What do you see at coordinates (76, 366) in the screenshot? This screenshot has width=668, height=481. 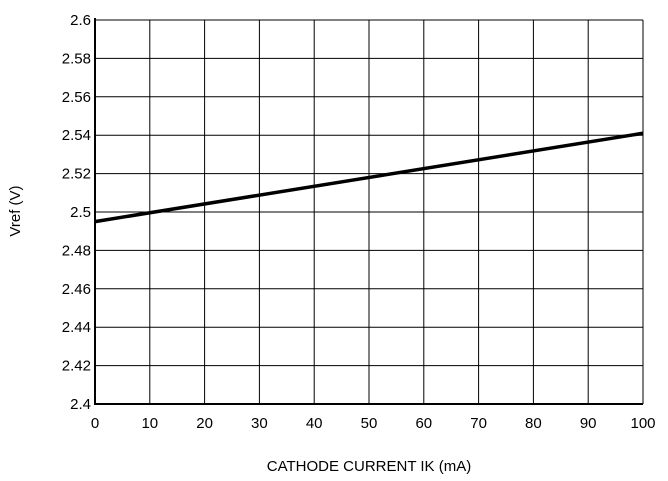 I see `y-tick-label: 2.42` at bounding box center [76, 366].